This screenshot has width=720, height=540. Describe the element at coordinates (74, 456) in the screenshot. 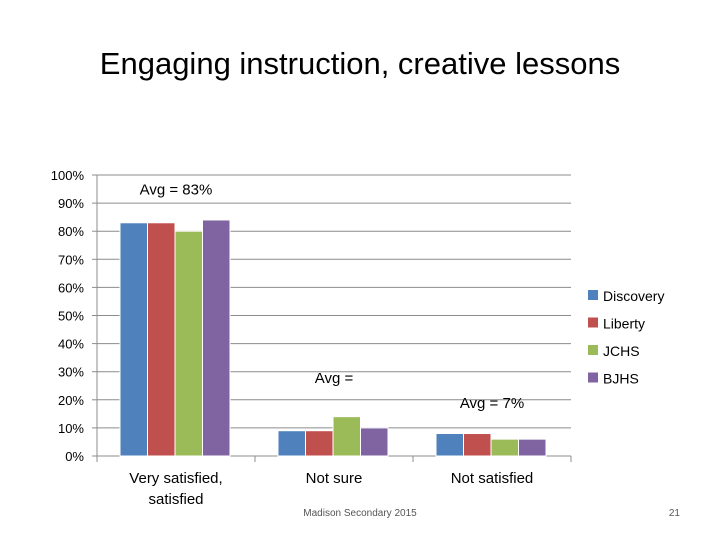

I see `y-tick-label: 0%` at that location.